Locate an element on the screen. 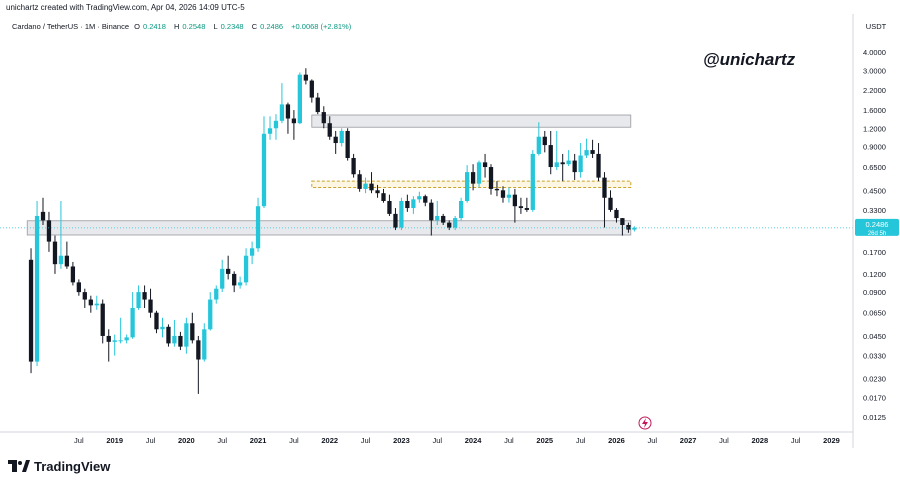 Image resolution: width=900 pixels, height=486 pixels. dashed-zone is located at coordinates (471, 184).